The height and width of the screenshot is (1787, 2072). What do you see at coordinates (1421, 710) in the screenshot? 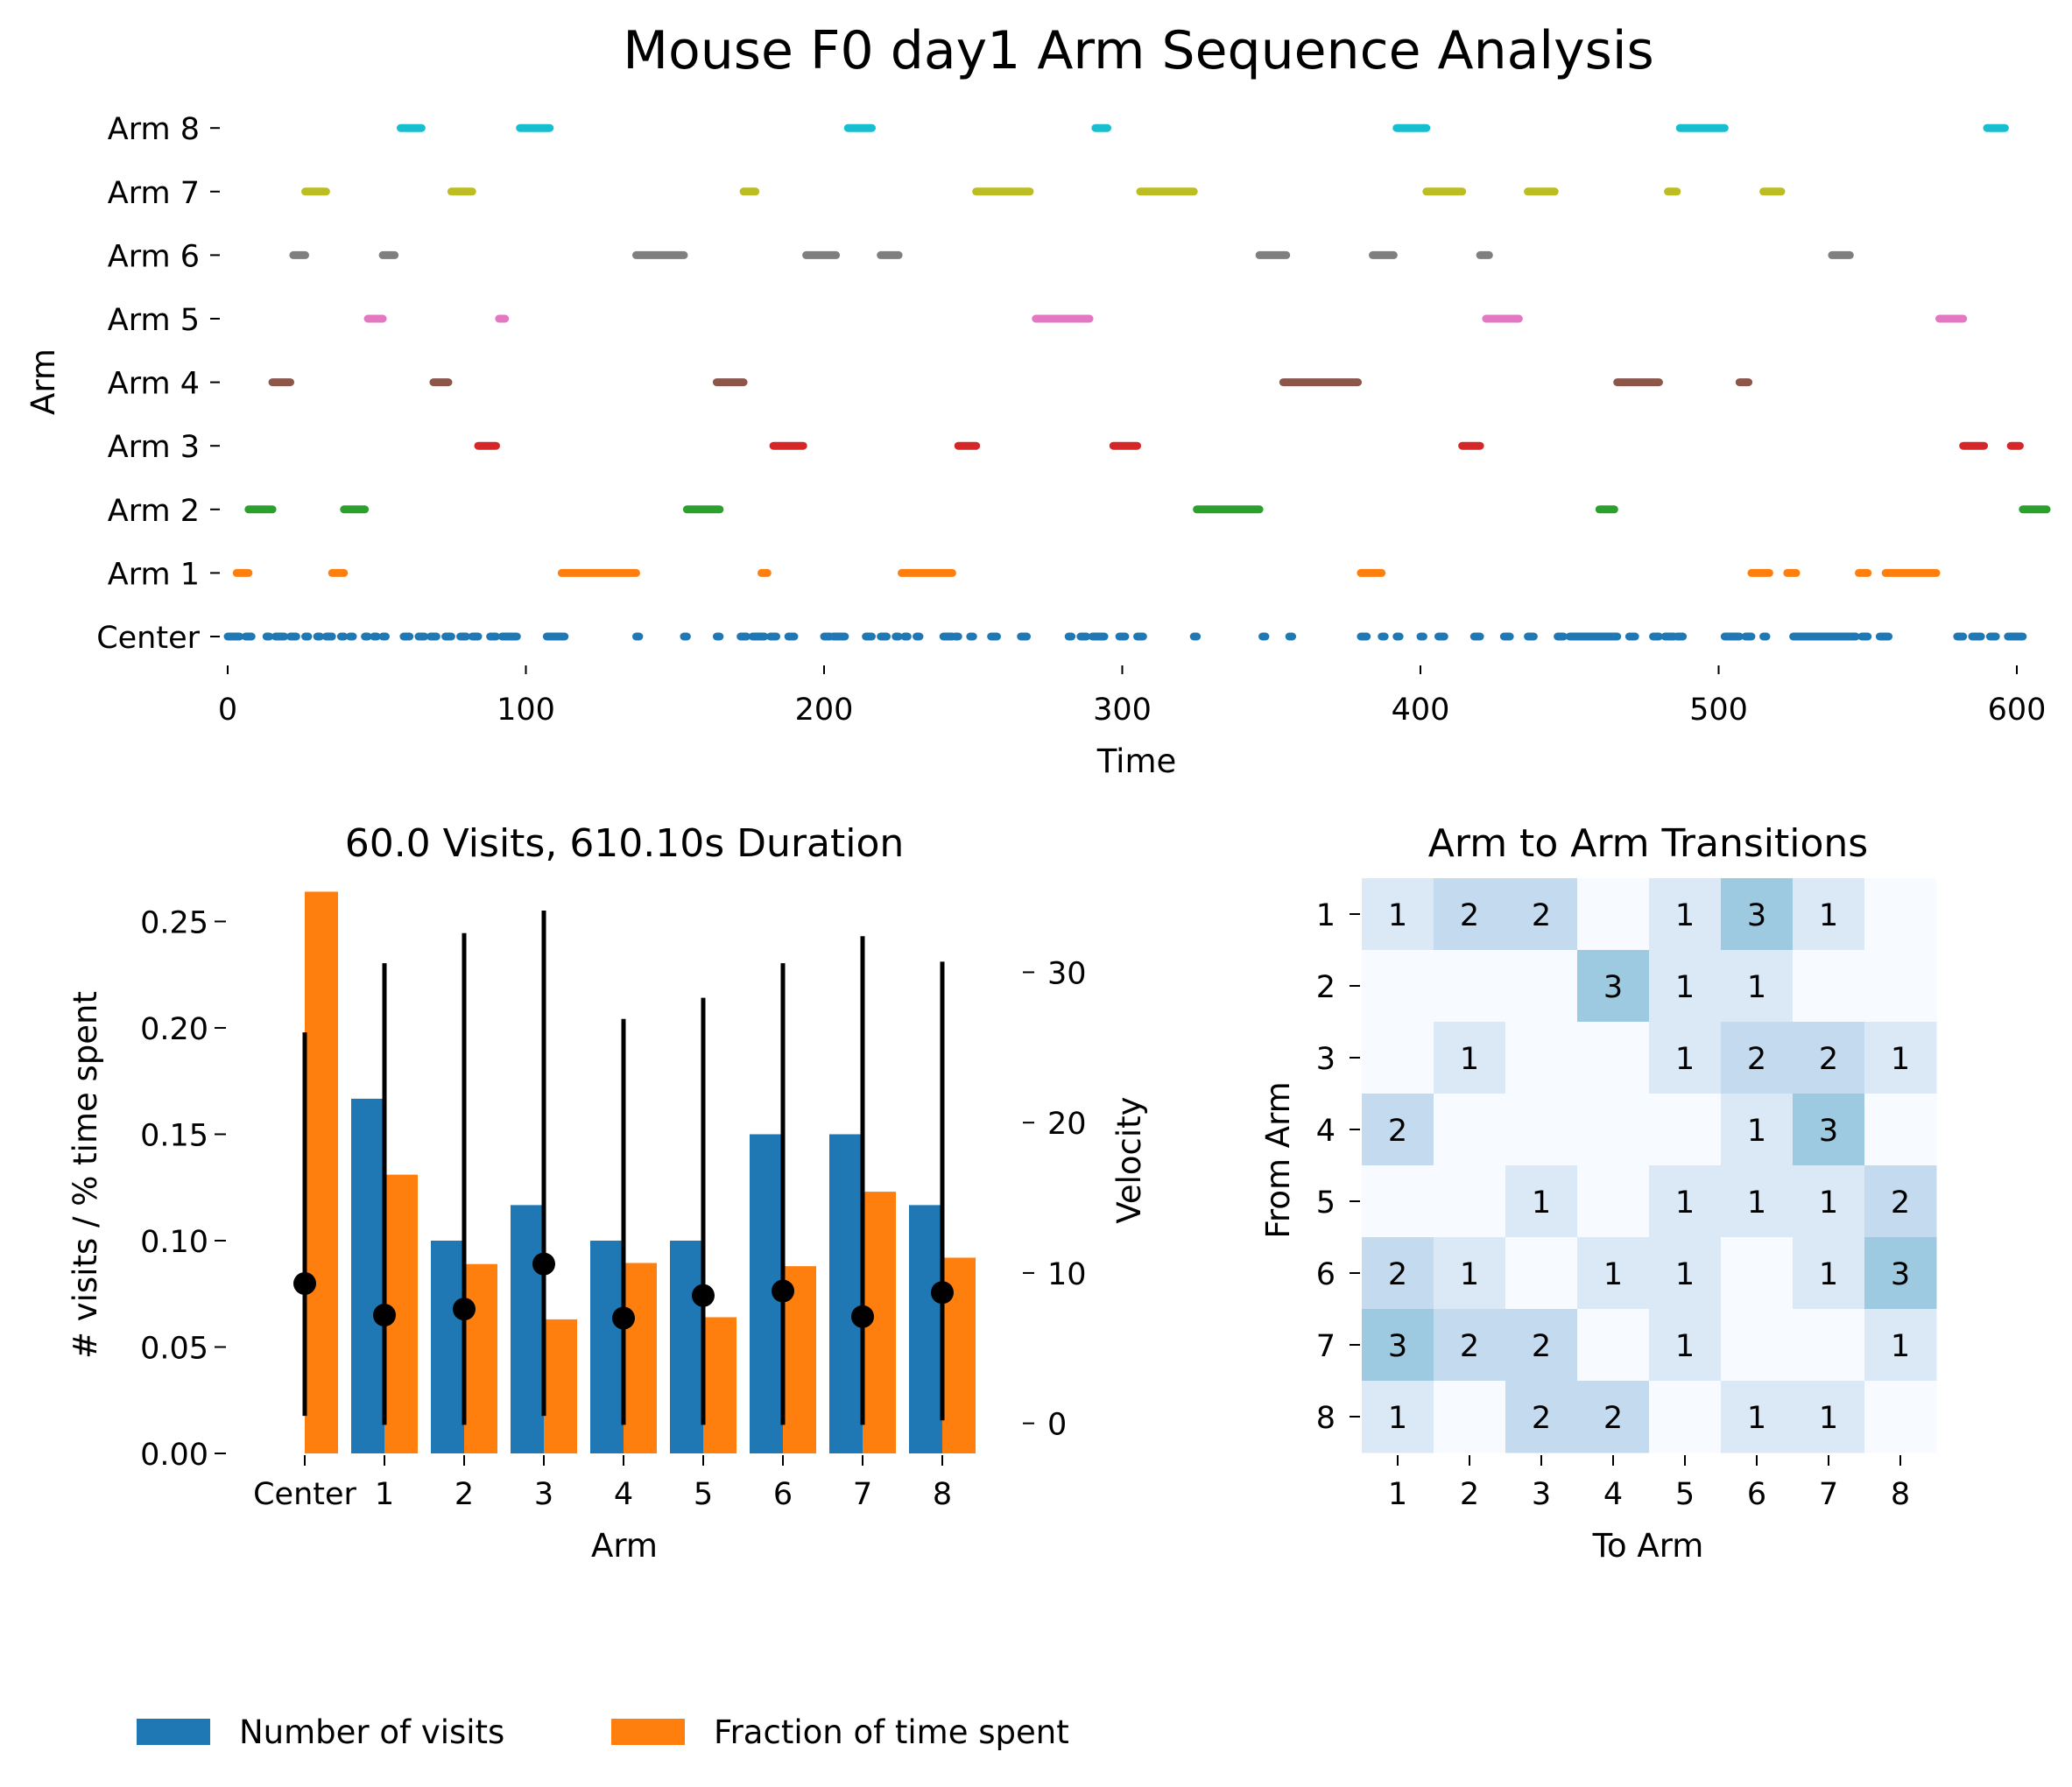
I see `raster-x-tick-label-4: 400` at bounding box center [1421, 710].